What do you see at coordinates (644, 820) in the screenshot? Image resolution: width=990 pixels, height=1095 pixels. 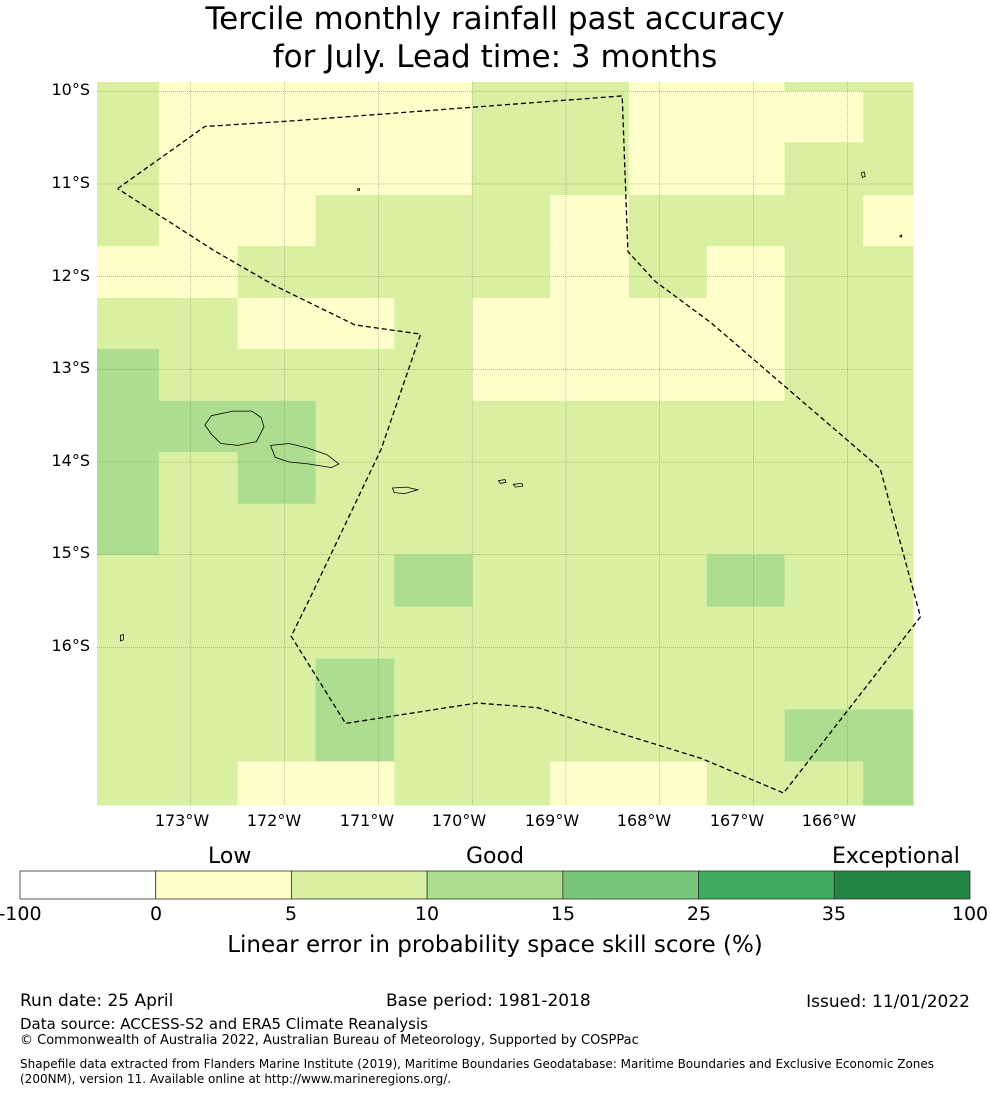 I see `lon-label-168w: 168°W` at bounding box center [644, 820].